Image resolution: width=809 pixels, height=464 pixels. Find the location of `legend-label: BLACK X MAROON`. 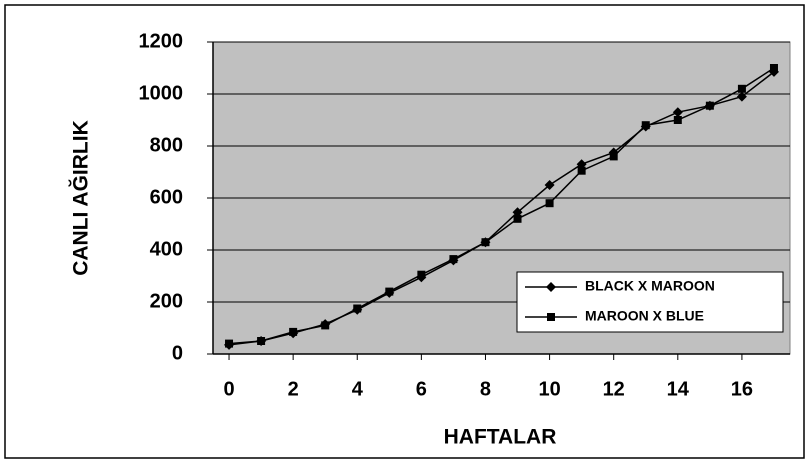

legend-label: BLACK X MAROON is located at coordinates (650, 286).